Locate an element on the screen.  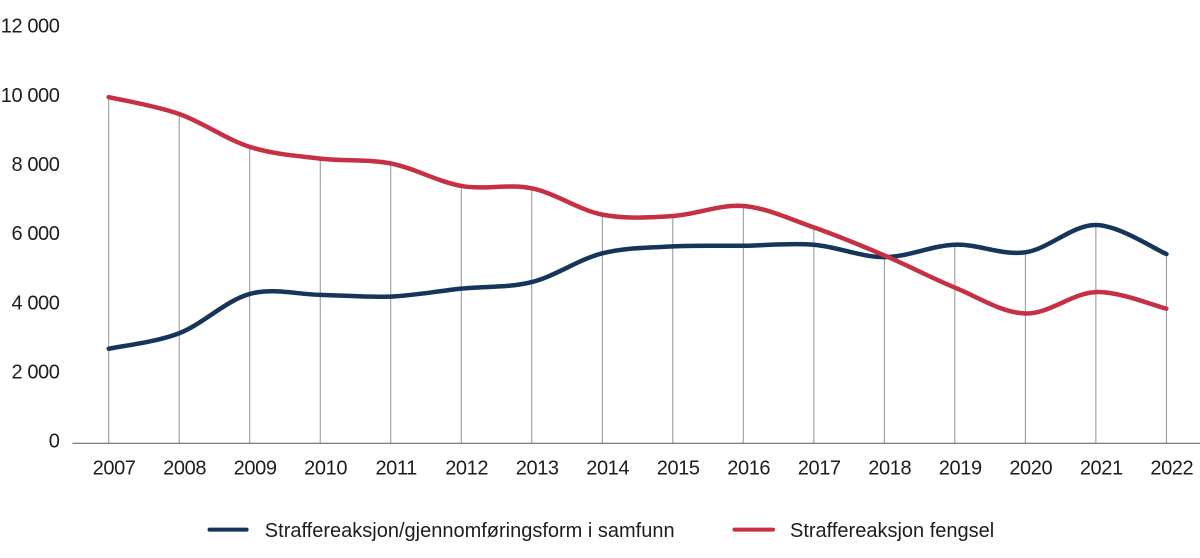
svg-text: 2010 is located at coordinates (325, 469).